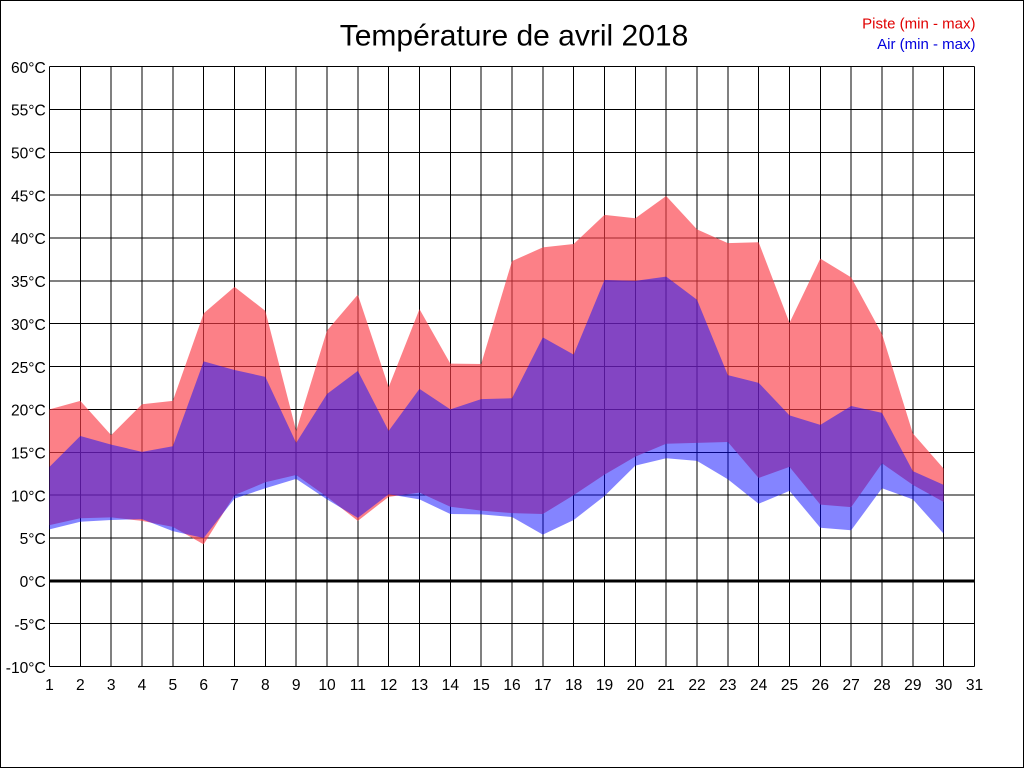  What do you see at coordinates (511, 685) in the screenshot?
I see `svg-text: 16` at bounding box center [511, 685].